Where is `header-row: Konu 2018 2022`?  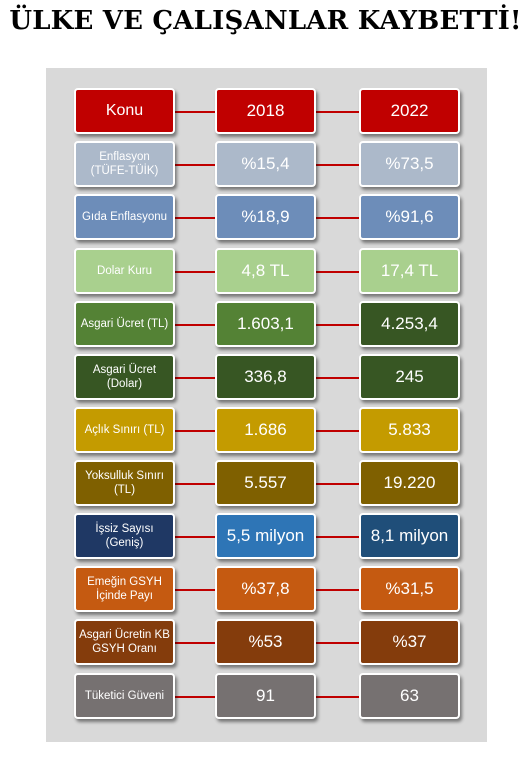
header-row: Konu 2018 2022 is located at coordinates (266, 111).